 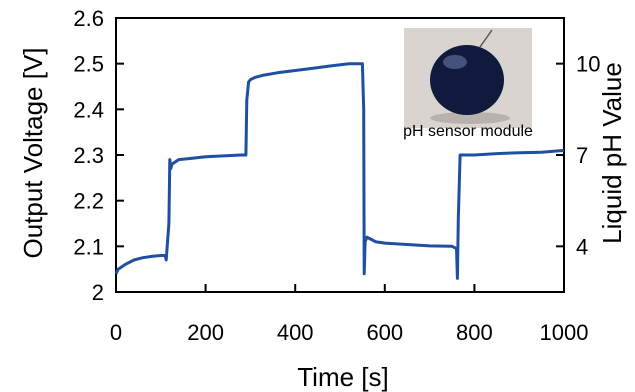 What do you see at coordinates (588, 64) in the screenshot?
I see `y2-tick-label: 10` at bounding box center [588, 64].